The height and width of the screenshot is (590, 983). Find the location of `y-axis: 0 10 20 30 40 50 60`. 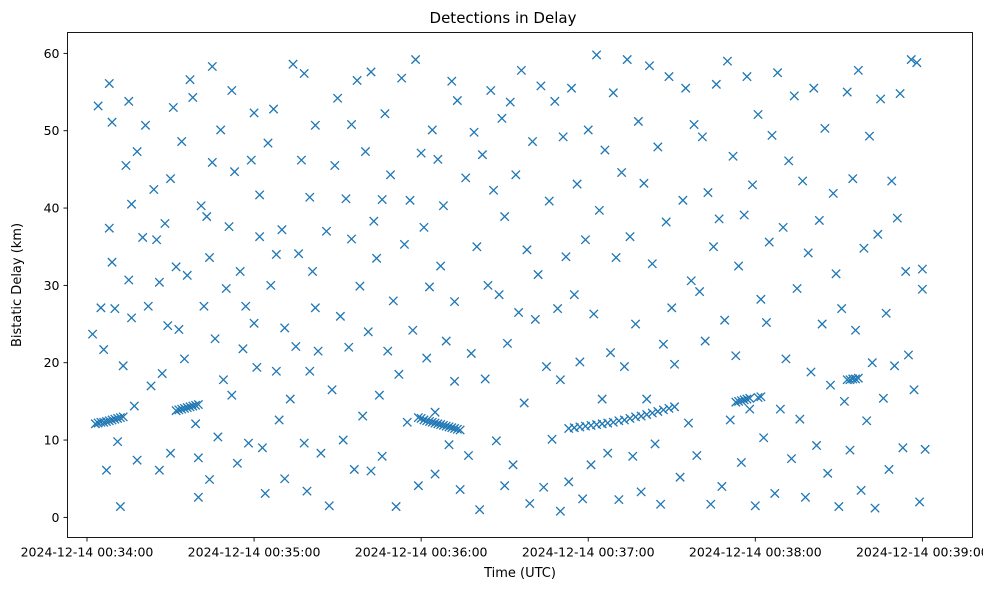

y-axis: 0 10 20 30 40 50 60 is located at coordinates (56, 285).